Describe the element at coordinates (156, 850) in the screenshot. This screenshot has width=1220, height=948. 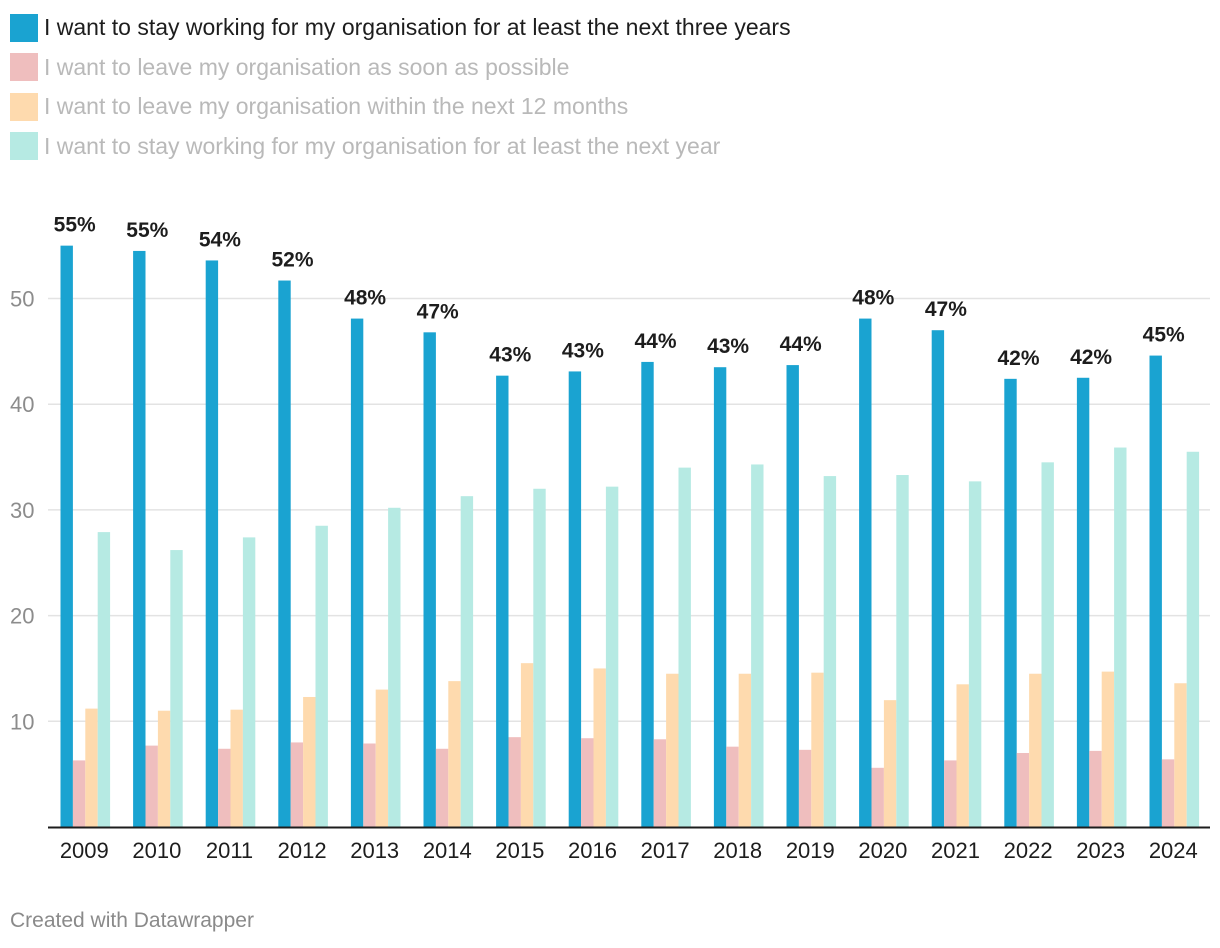
I see `x-tick-label-2010: 2010` at that location.